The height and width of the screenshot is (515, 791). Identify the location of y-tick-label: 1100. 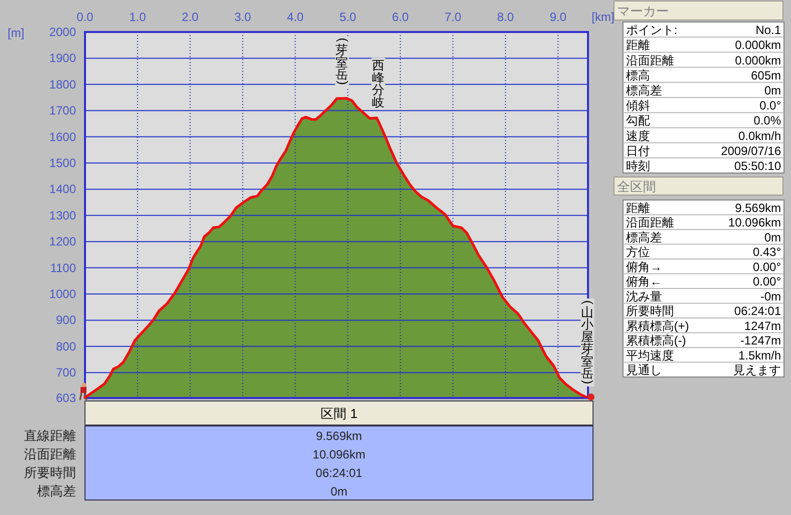
(63, 267).